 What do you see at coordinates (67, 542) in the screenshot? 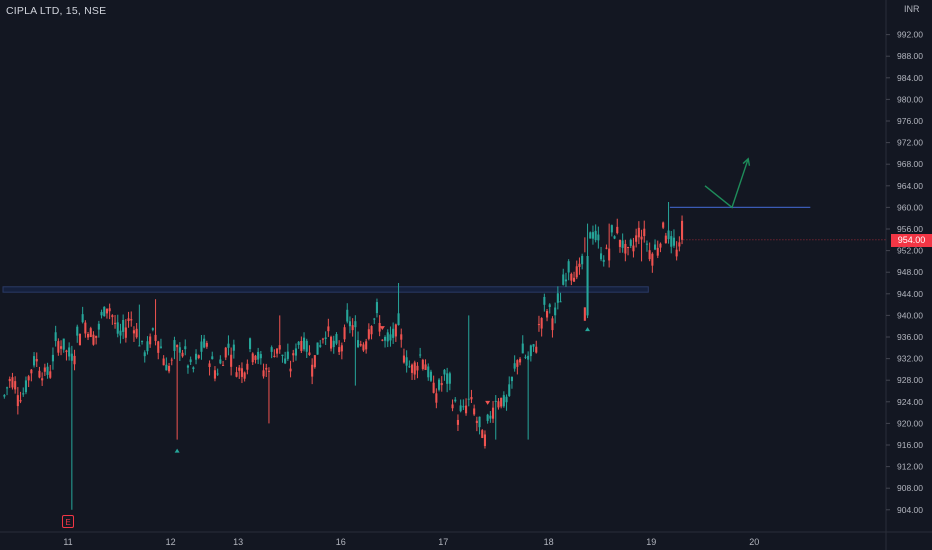
I see `x-tick-label: 11` at bounding box center [67, 542].